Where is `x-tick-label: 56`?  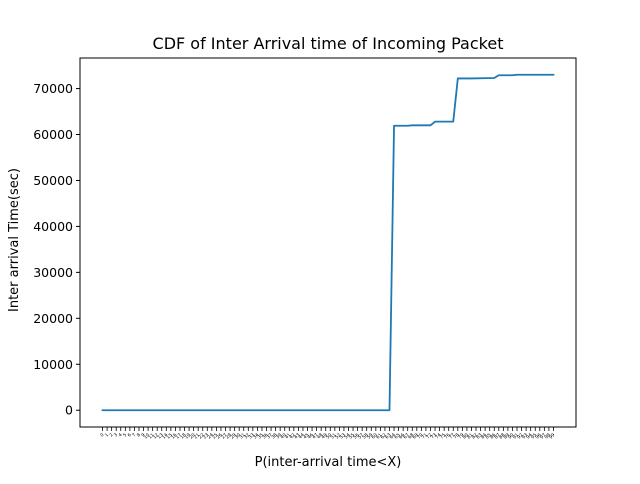
x-tick-label: 56 is located at coordinates (356, 436).